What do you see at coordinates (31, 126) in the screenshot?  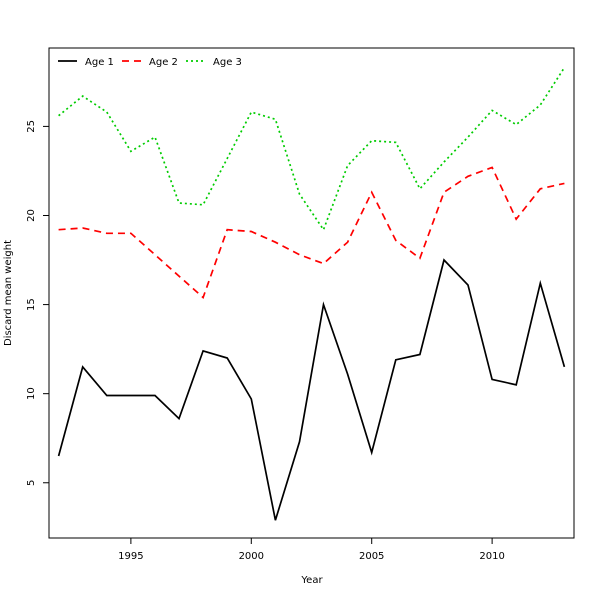 I see `y-tick-label: 25` at bounding box center [31, 126].